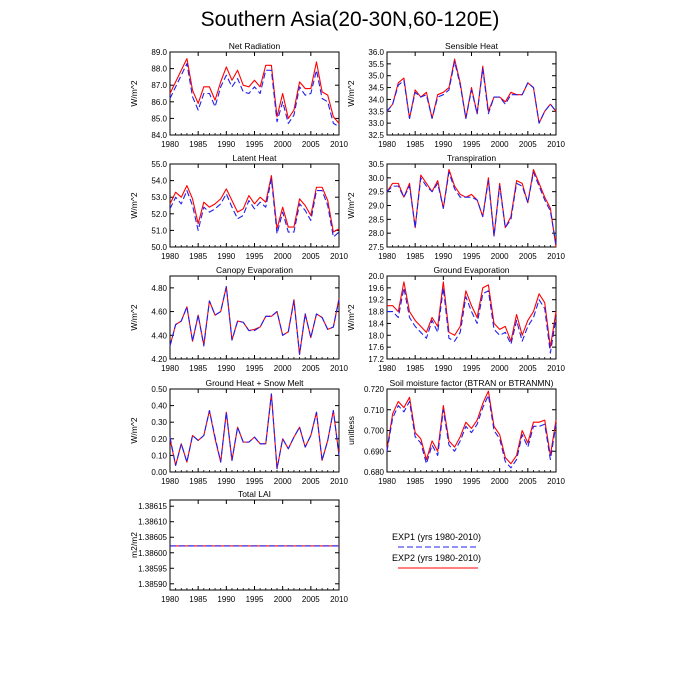 This screenshot has height=700, width=700. What do you see at coordinates (376, 247) in the screenshot?
I see `y-tick-label: 27.5` at bounding box center [376, 247].